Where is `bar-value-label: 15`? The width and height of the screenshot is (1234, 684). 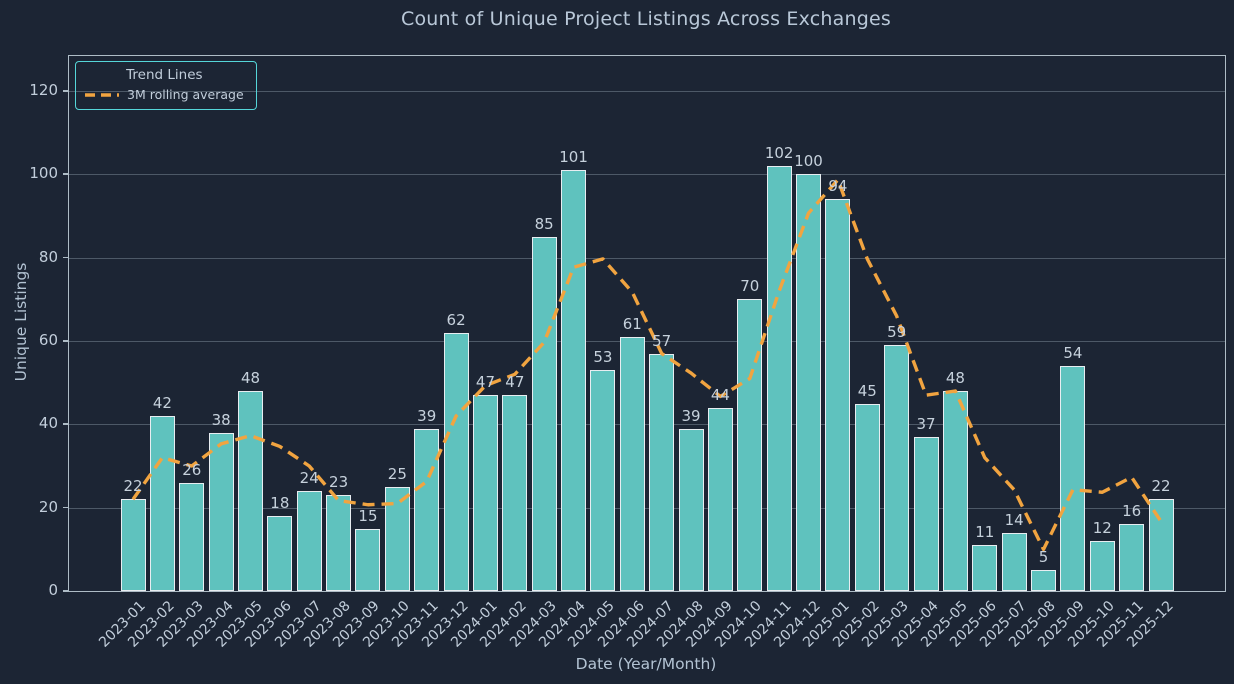 bar-value-label: 15 is located at coordinates (368, 515).